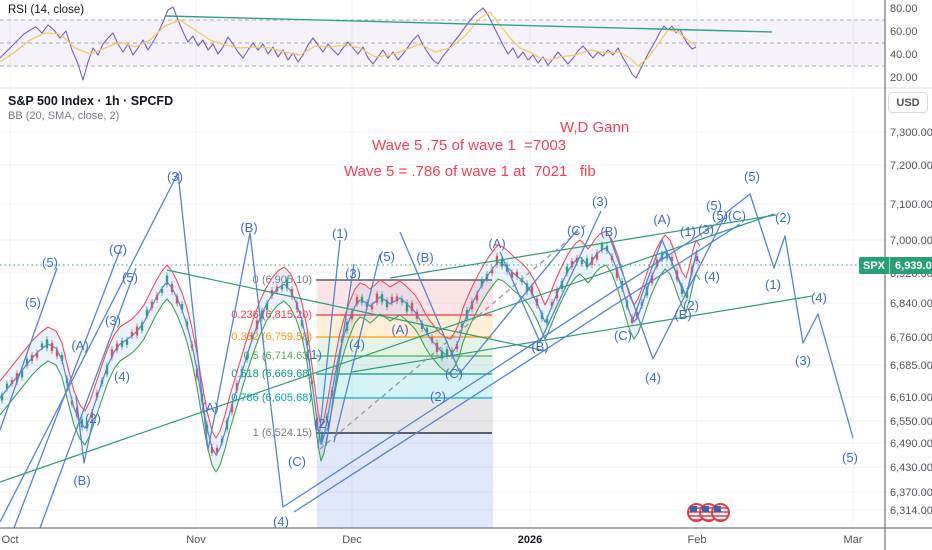 The width and height of the screenshot is (932, 550). I want to click on chart-text: 7,100.00, so click(911, 205).